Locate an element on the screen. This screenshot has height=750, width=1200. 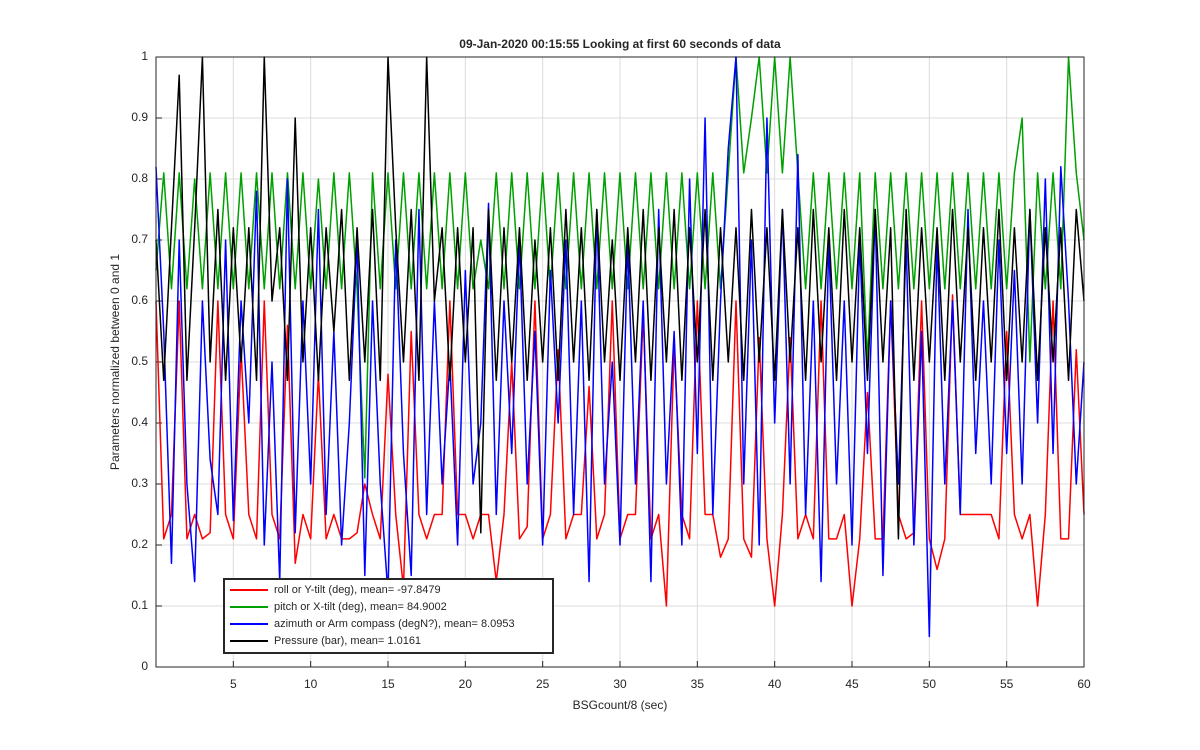
y-tick-label: 0.3 is located at coordinates (139, 483).